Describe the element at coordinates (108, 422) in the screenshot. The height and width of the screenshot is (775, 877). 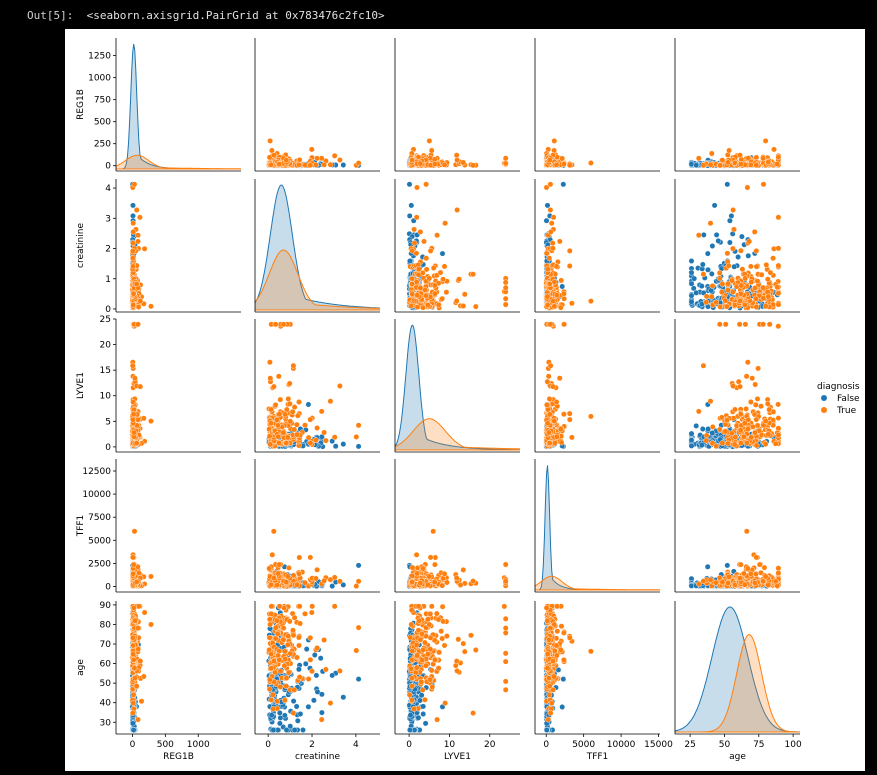
I see `ytick-label-LYVE1: 5` at that location.